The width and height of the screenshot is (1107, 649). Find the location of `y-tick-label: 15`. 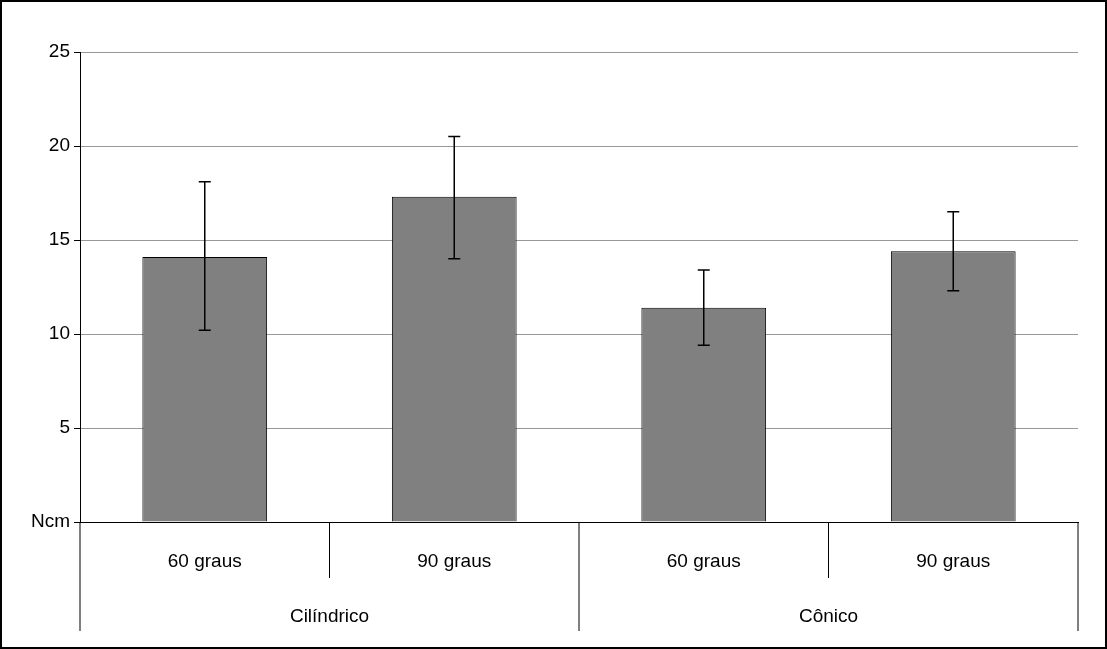

y-tick-label: 15 is located at coordinates (59, 239).